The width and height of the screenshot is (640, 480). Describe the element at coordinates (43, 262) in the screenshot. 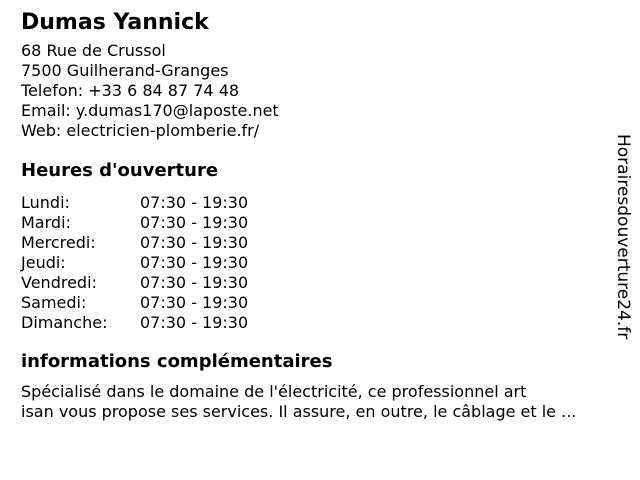

I see `day-label: Jeudi:` at that location.